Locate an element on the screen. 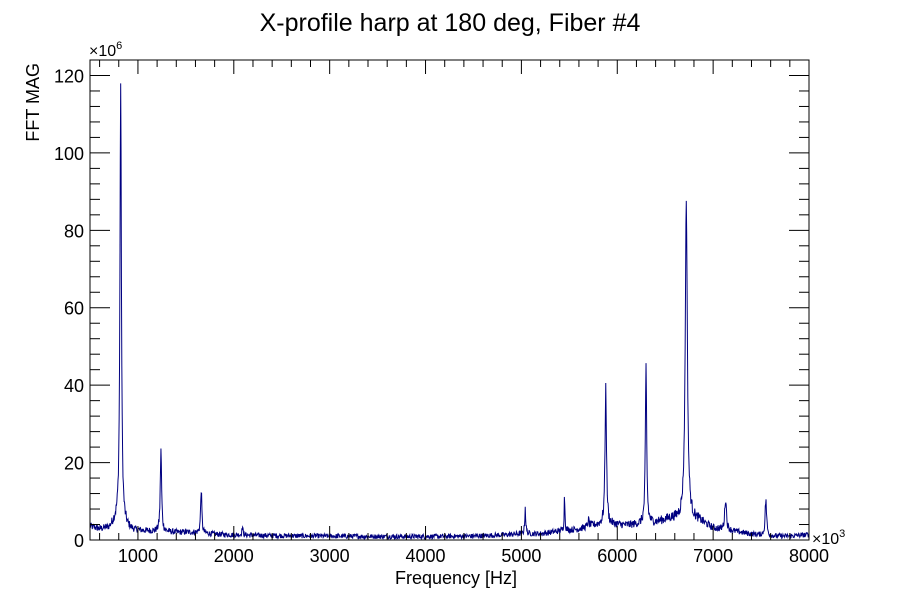 The width and height of the screenshot is (900, 600). x-tick-label: 2000 is located at coordinates (234, 556).